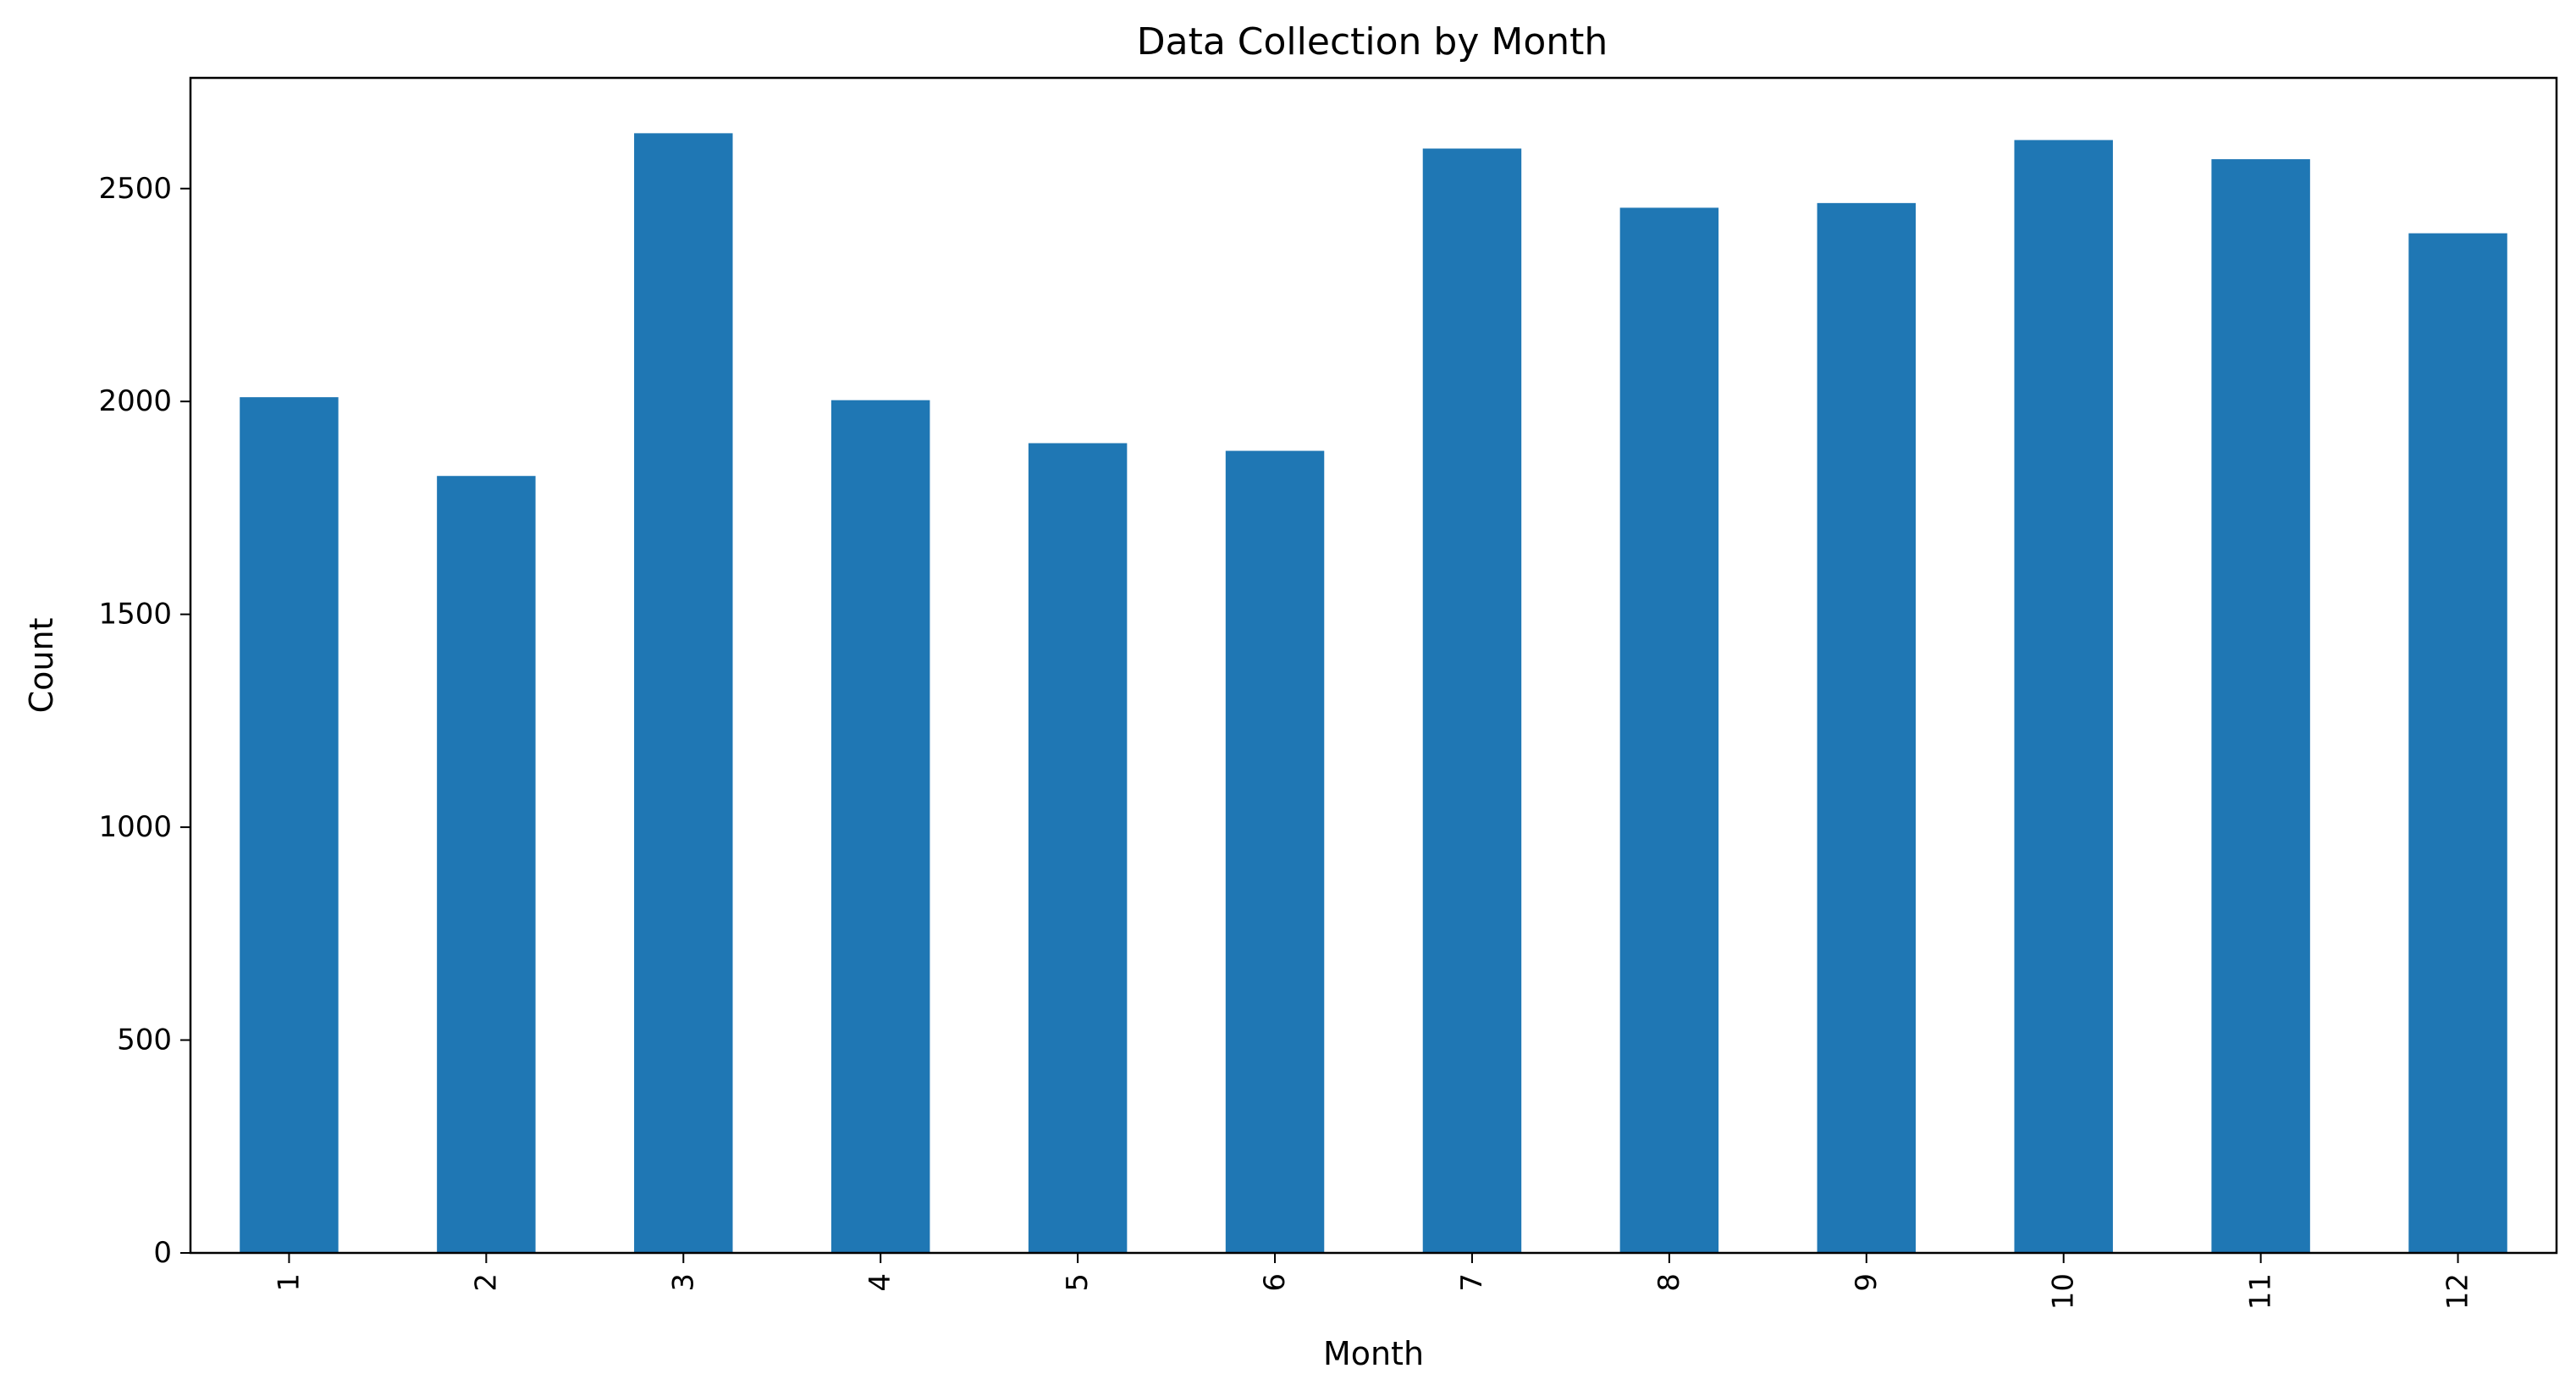 The width and height of the screenshot is (2576, 1396). What do you see at coordinates (1867, 1282) in the screenshot?
I see `x-tick-label: 9` at bounding box center [1867, 1282].